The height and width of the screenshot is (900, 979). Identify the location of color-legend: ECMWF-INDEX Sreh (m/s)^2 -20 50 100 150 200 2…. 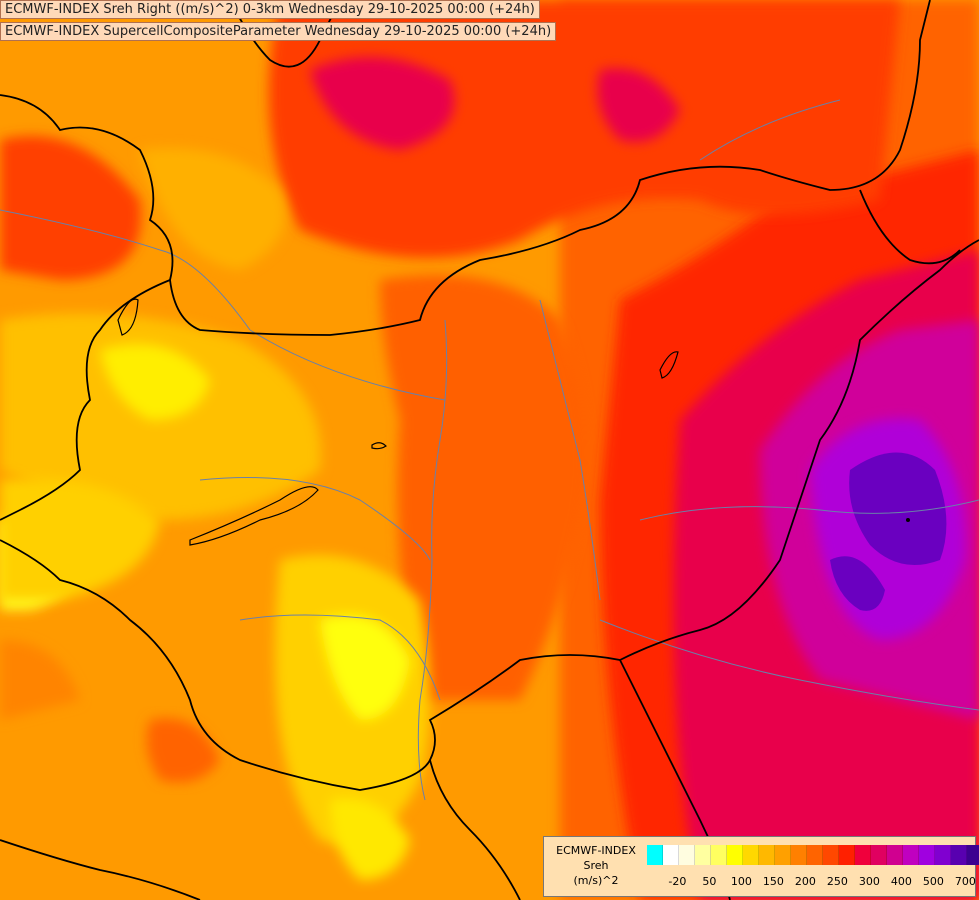
(761, 866).